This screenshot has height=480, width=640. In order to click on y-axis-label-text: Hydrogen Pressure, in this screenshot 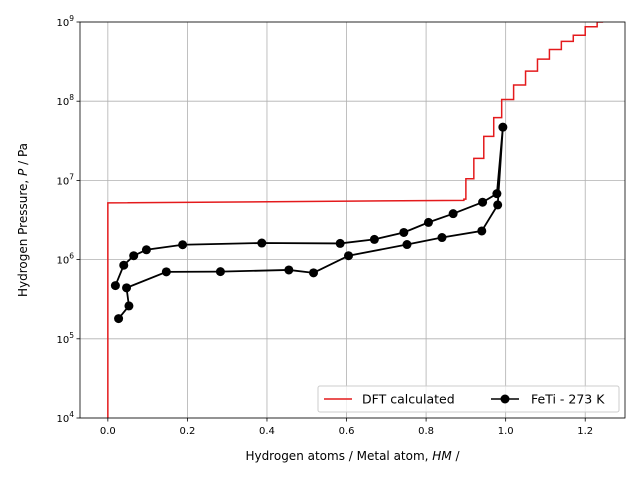, I will do `click(23, 236)`.